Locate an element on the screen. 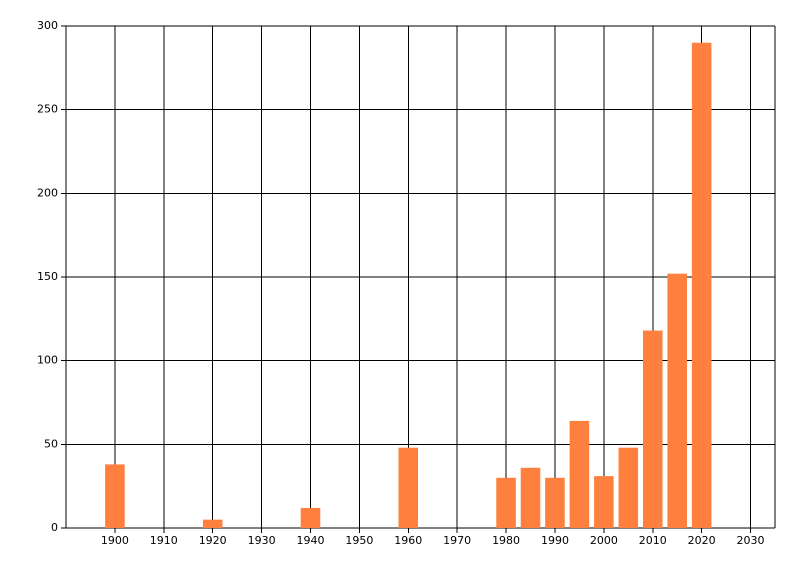 This screenshot has width=800, height=576. x-tick-label: 1970 is located at coordinates (457, 540).